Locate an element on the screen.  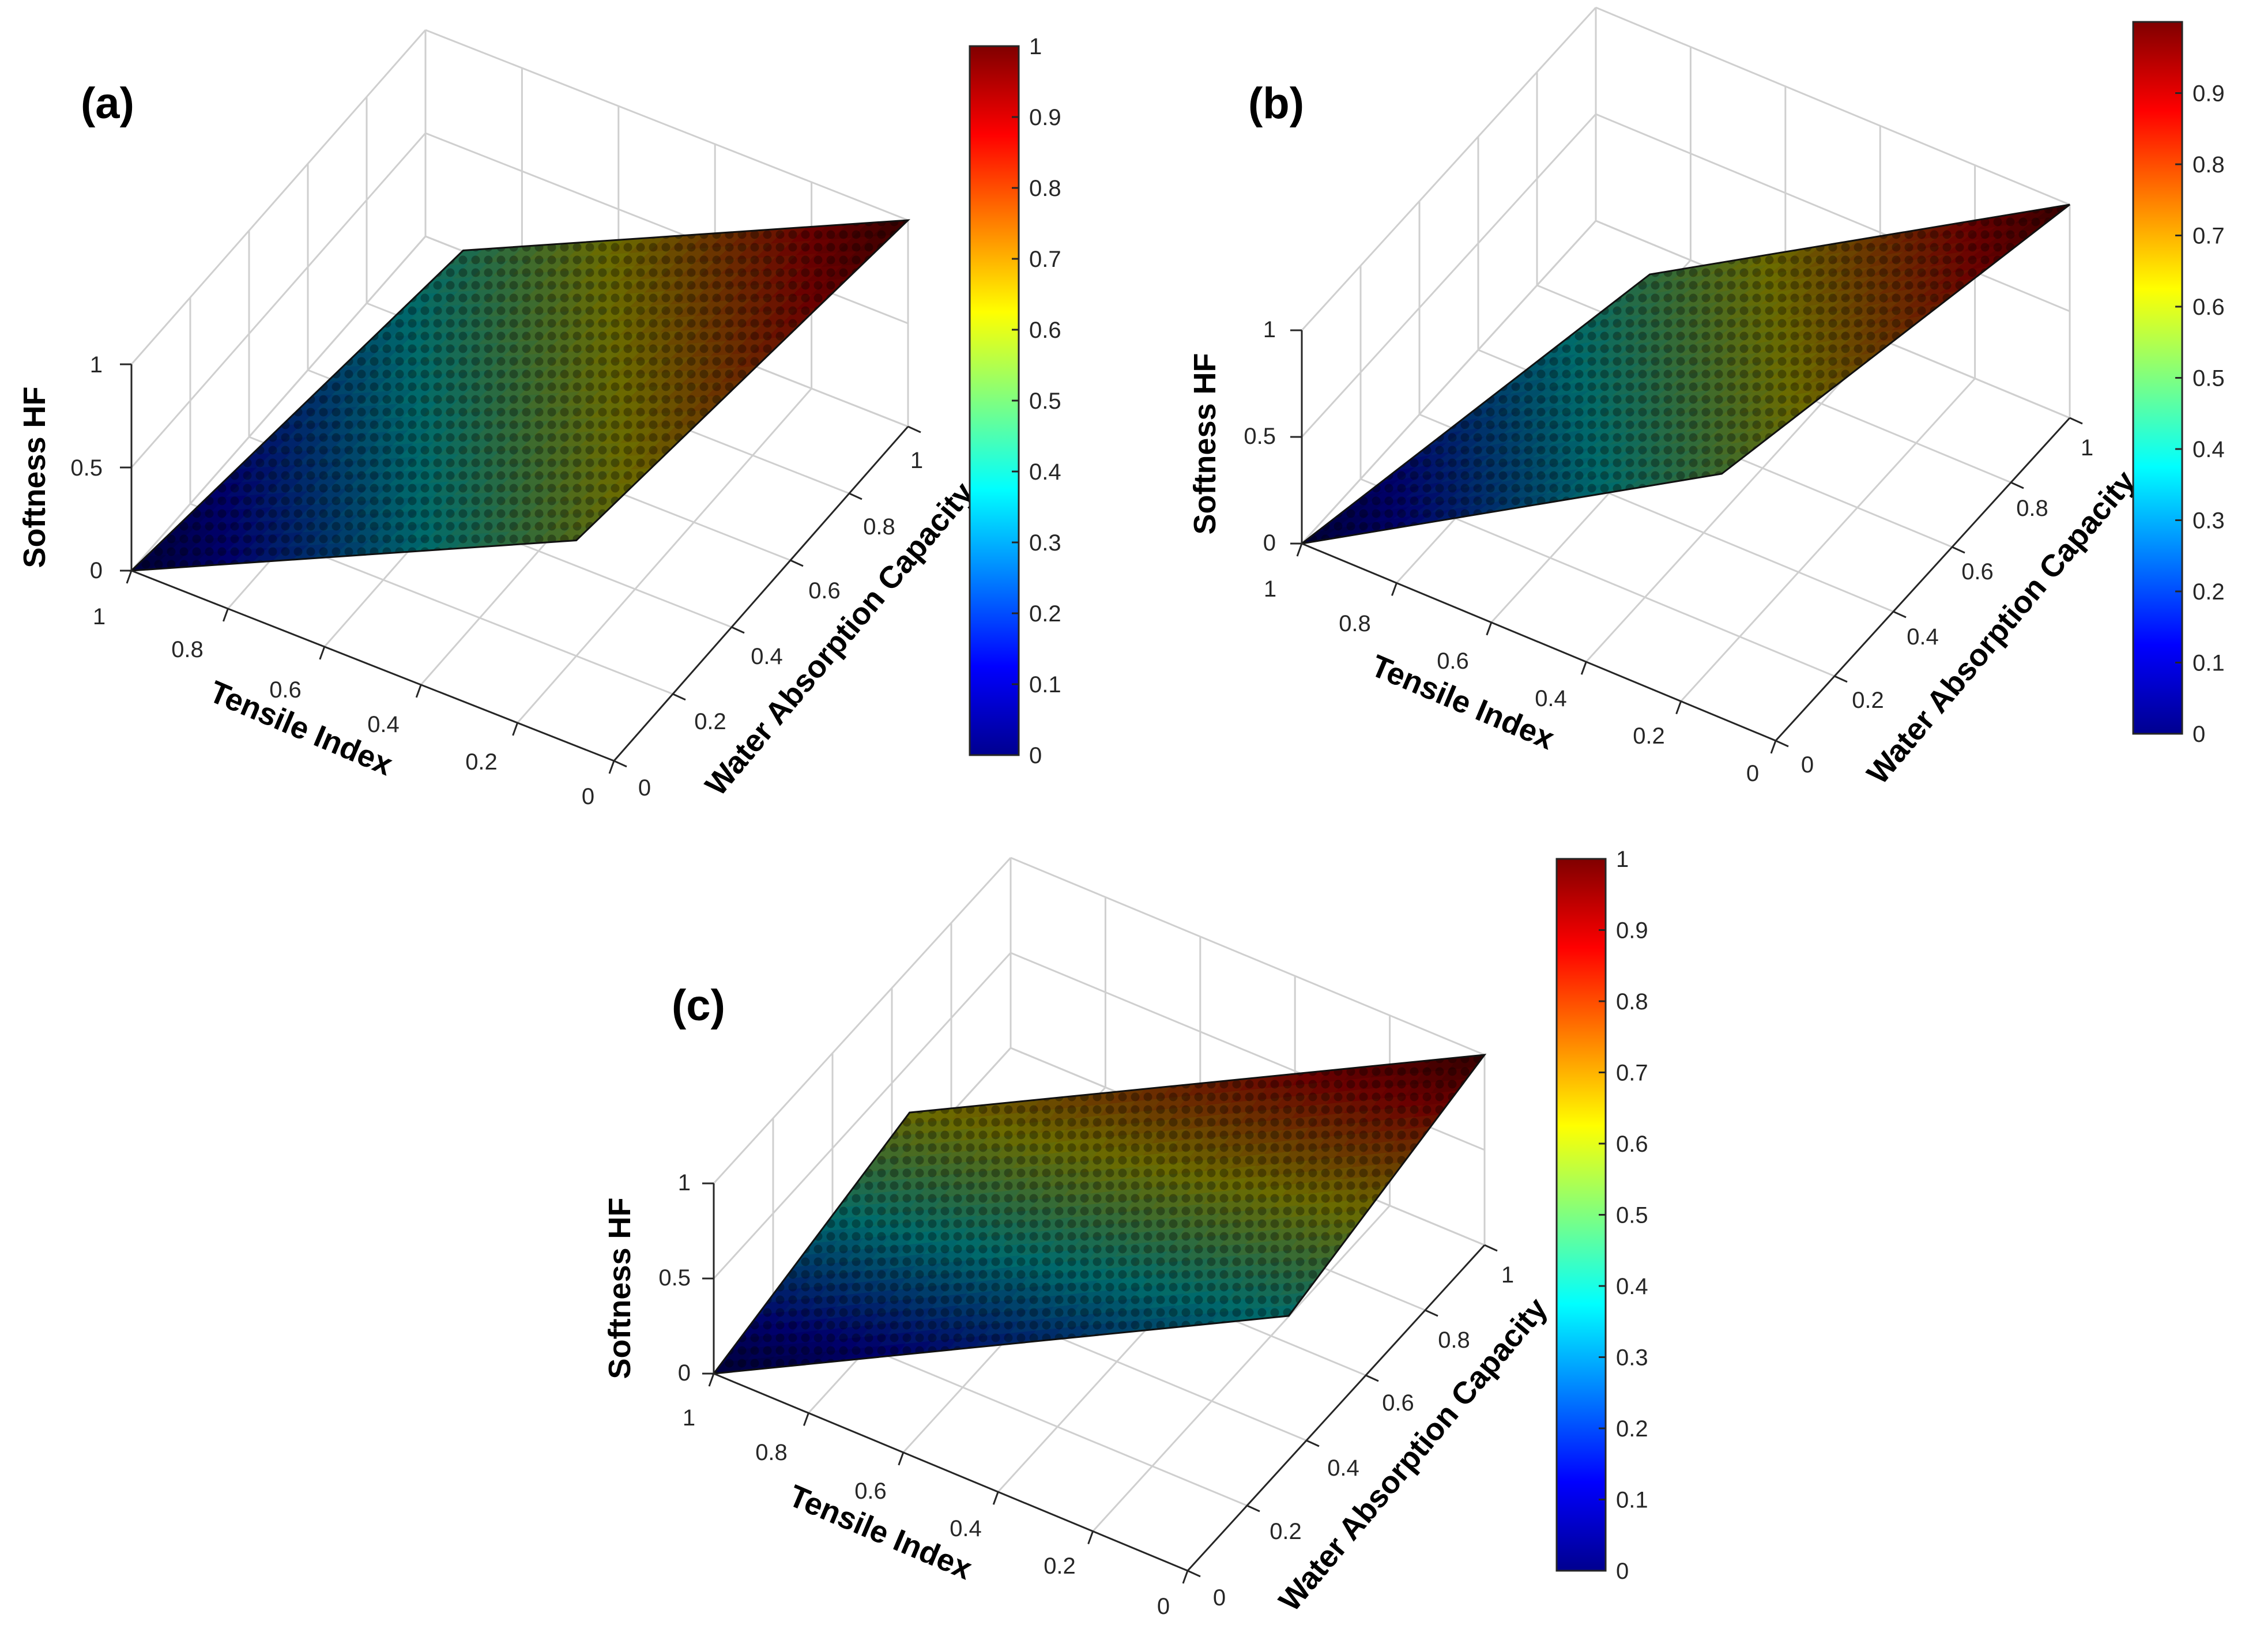
panel-c-y-tick-0-8: 0.8 is located at coordinates (1454, 1340).